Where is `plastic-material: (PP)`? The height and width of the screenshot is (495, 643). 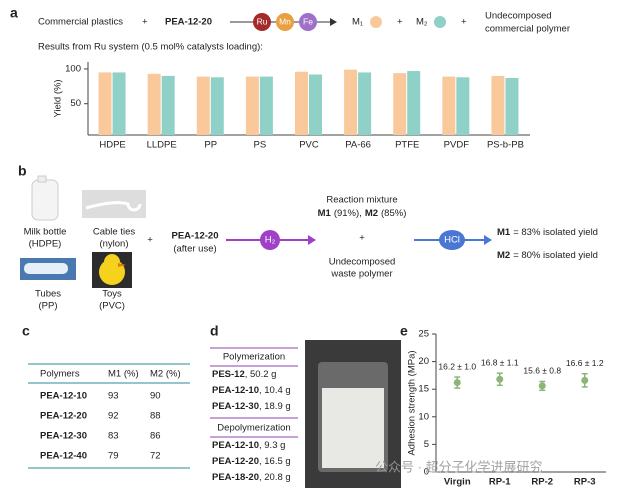
plastic-material: (PP) is located at coordinates (48, 306).